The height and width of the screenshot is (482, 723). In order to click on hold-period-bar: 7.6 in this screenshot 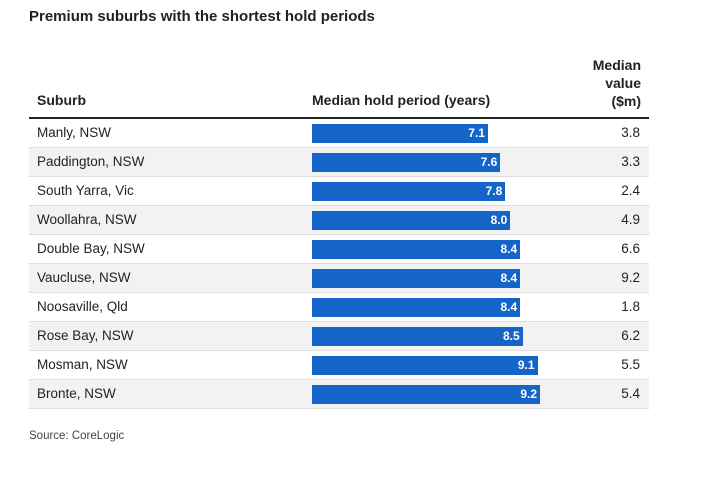, I will do `click(406, 162)`.